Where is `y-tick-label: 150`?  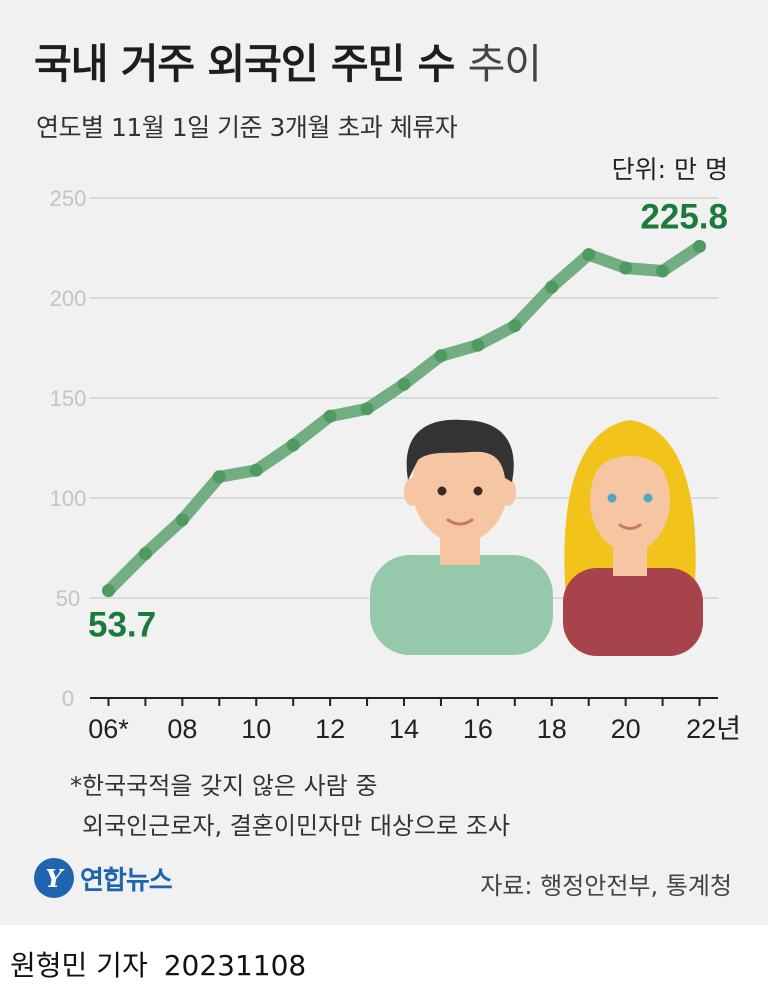
y-tick-label: 150 is located at coordinates (68, 398).